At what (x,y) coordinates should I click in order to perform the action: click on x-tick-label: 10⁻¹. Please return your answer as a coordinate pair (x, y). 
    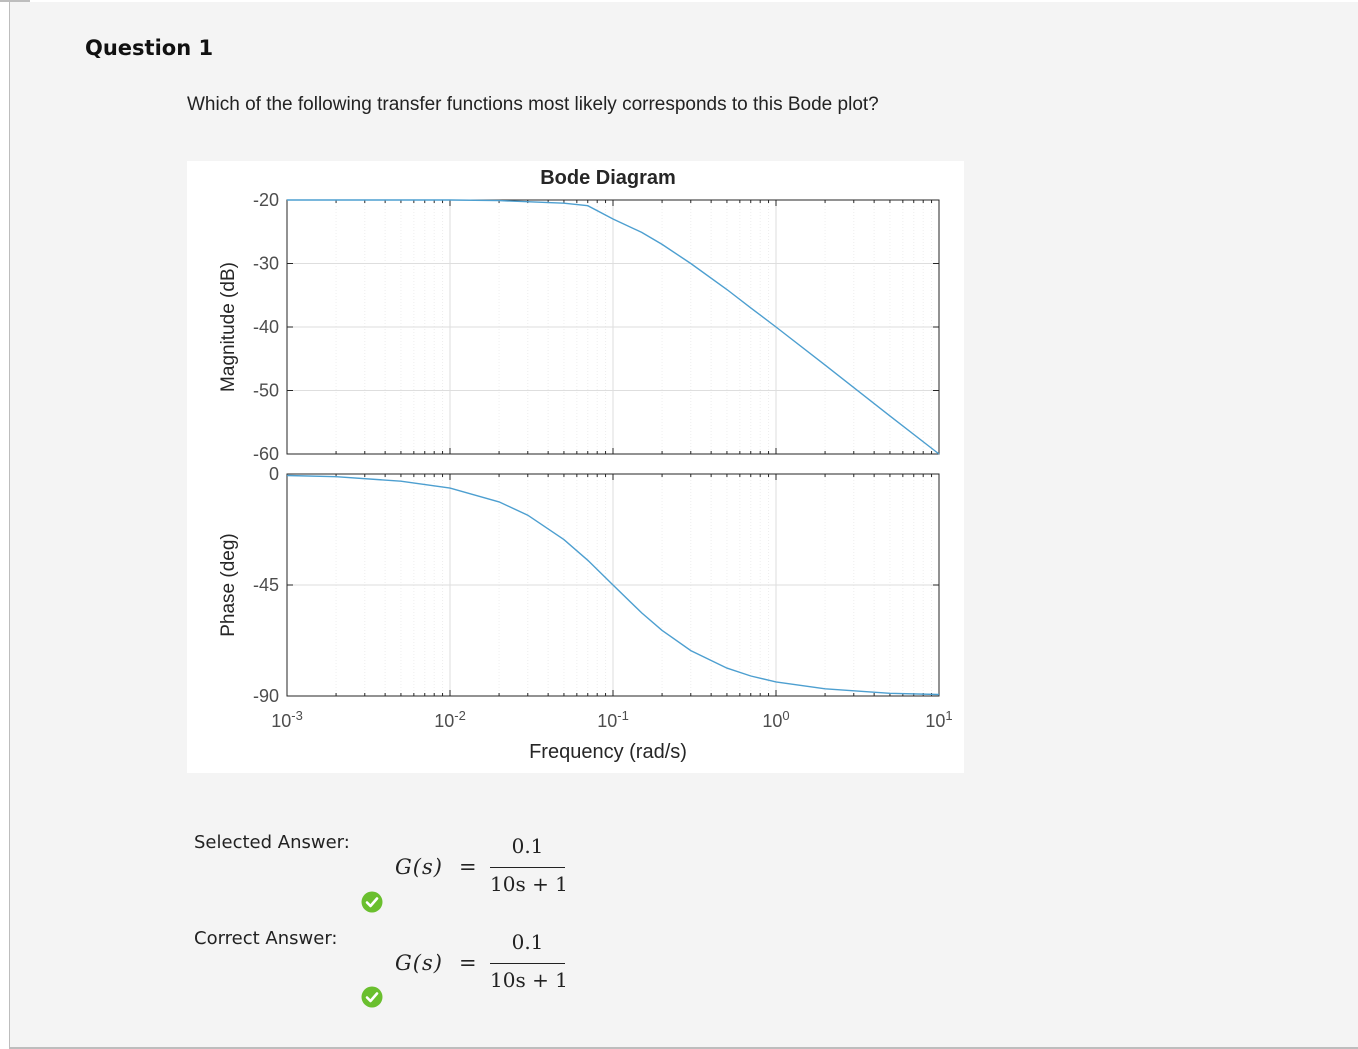
    Looking at the image, I should click on (613, 719).